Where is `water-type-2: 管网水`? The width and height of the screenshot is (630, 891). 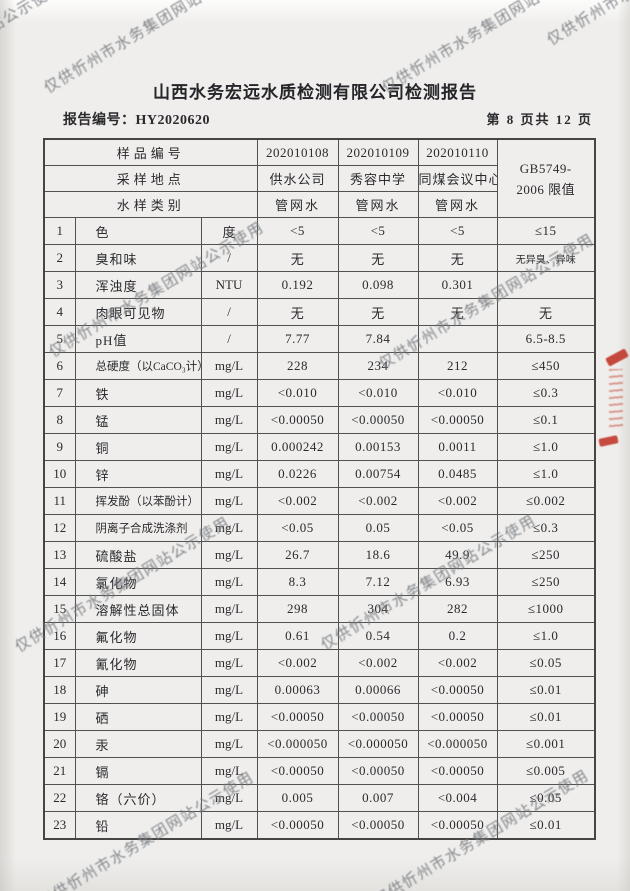
water-type-2: 管网水 is located at coordinates (378, 204).